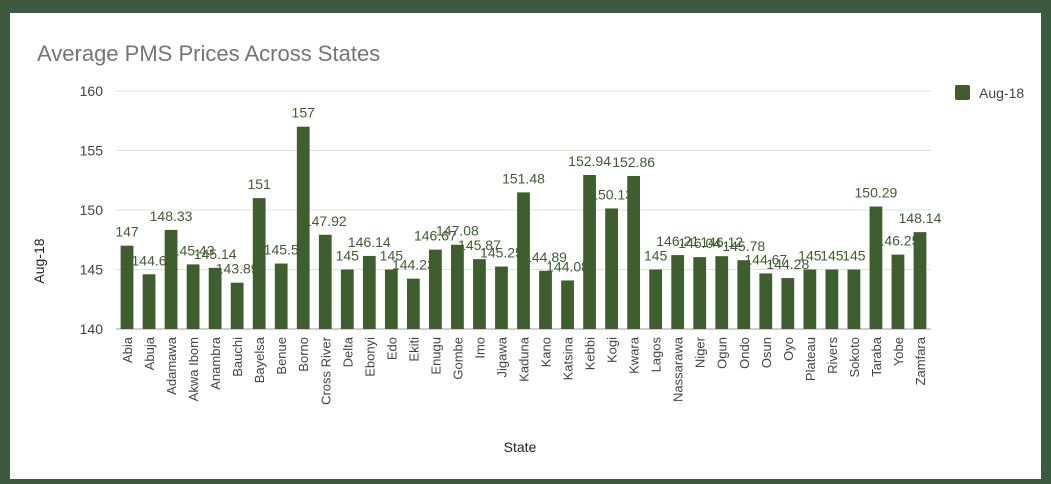 The image size is (1051, 484). I want to click on data-label: 146.14, so click(369, 242).